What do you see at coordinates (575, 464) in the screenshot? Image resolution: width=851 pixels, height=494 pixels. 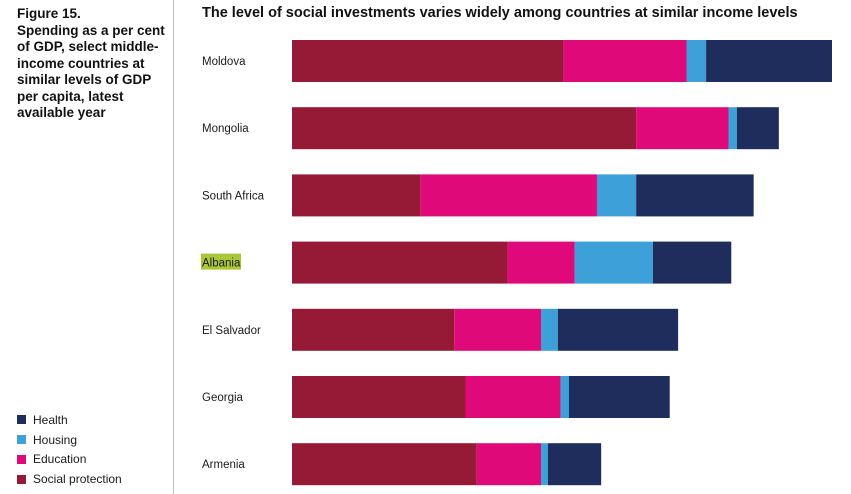 I see `bar-armenia-health` at bounding box center [575, 464].